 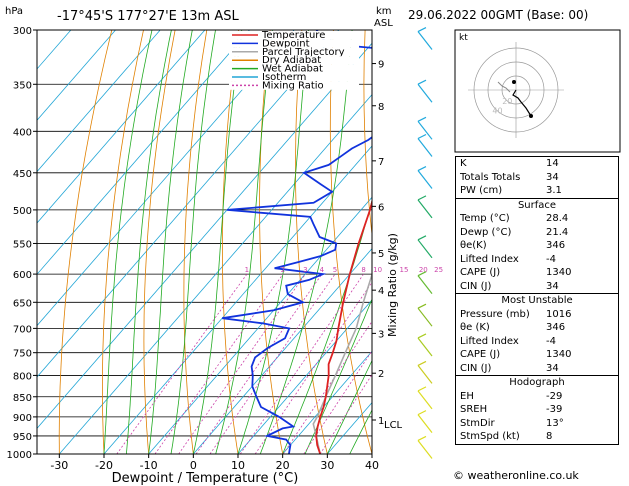 What do you see at coordinates (425, 243) in the screenshot?
I see `wind-barbs` at bounding box center [425, 243].